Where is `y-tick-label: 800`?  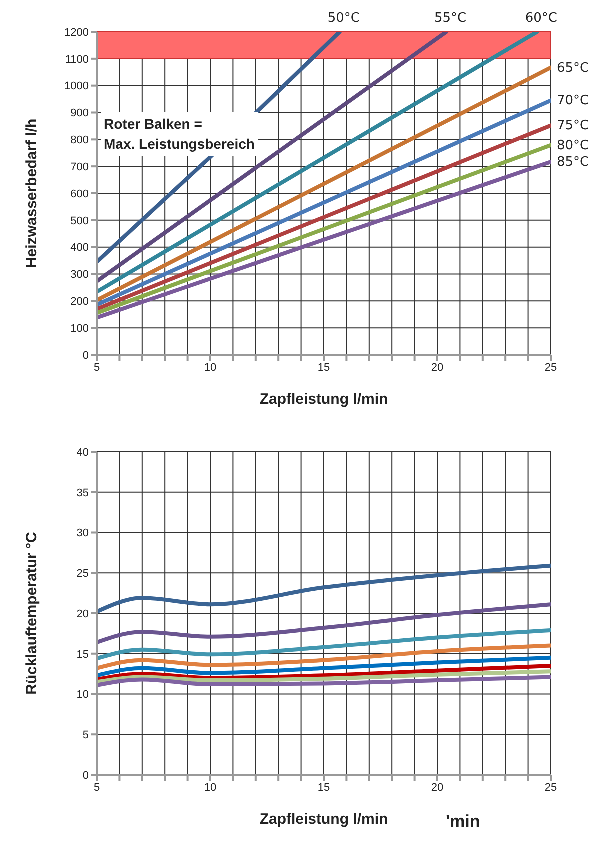
y-tick-label: 800 is located at coordinates (79, 140).